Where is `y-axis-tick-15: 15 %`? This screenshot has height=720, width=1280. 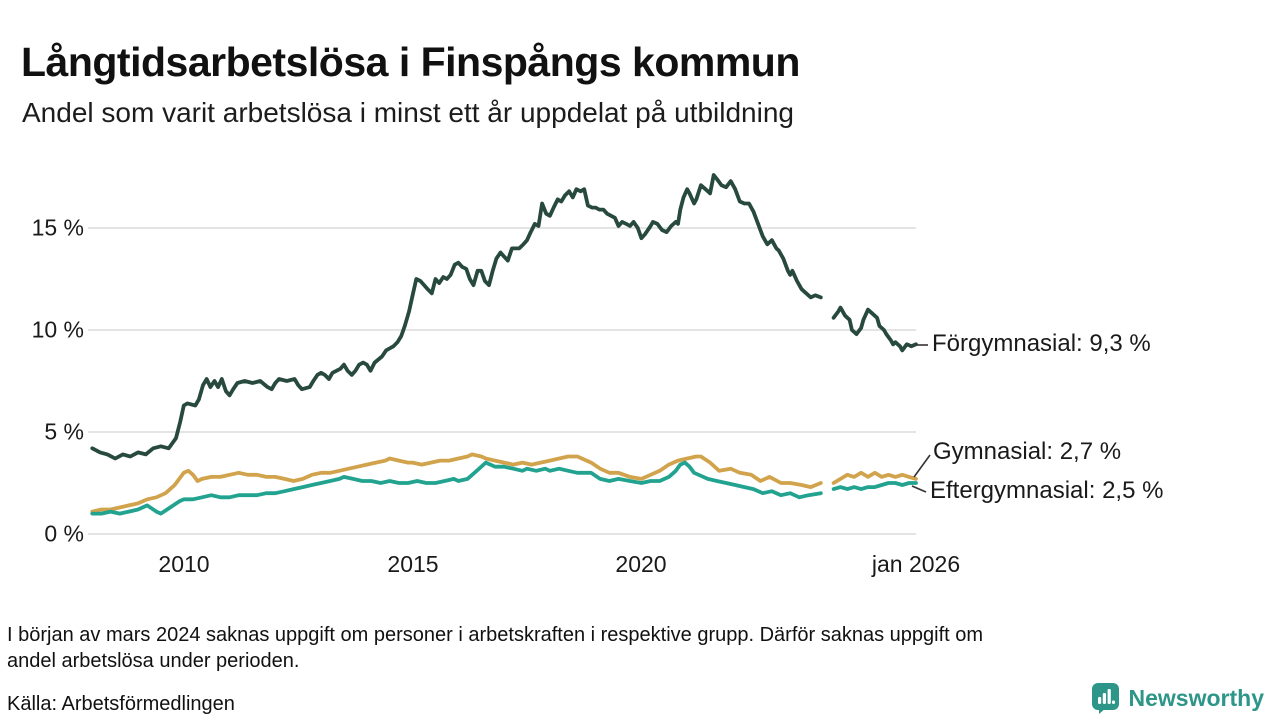
y-axis-tick-15: 15 % is located at coordinates (57, 227).